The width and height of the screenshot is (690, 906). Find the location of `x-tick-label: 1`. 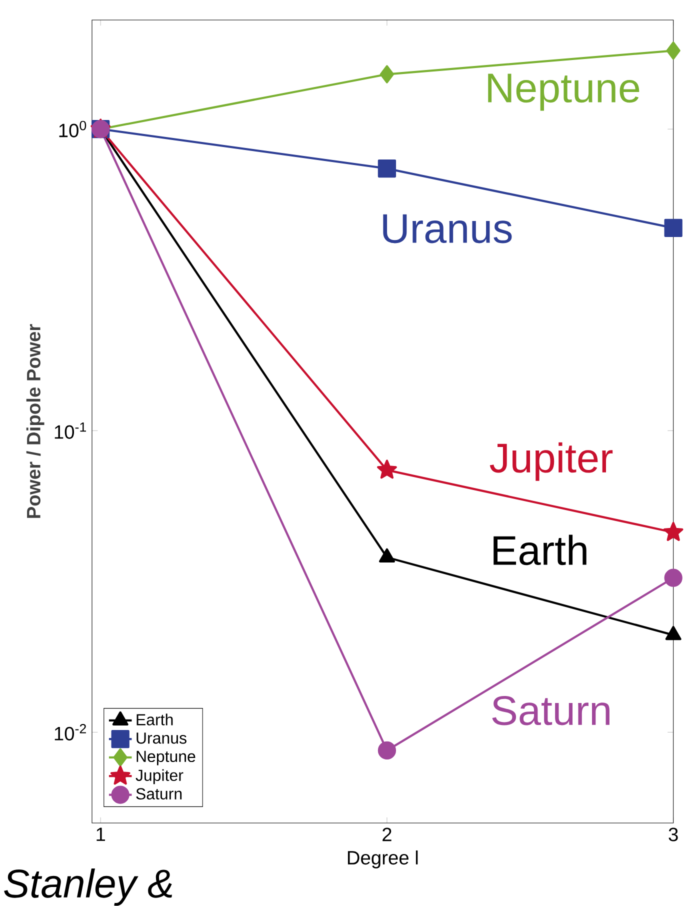

x-tick-label: 1 is located at coordinates (100, 834).